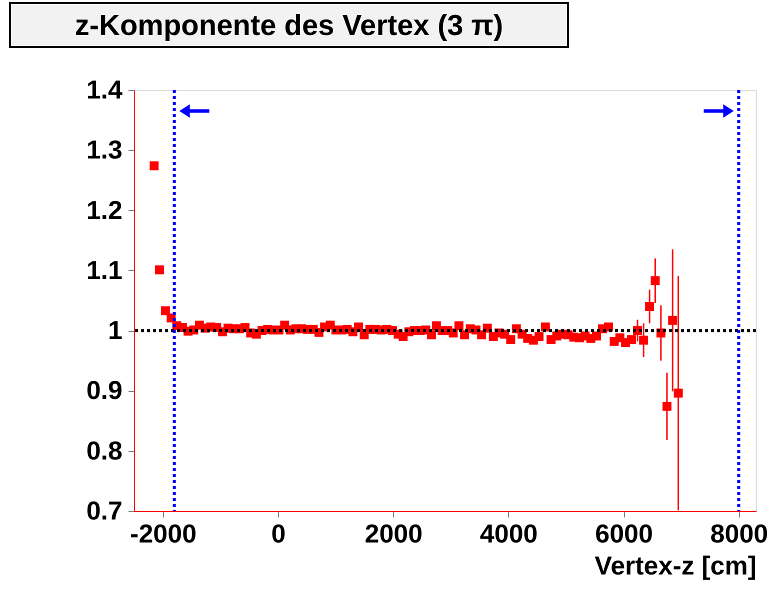 The image size is (779, 590). Describe the element at coordinates (289, 26) in the screenshot. I see `chart-title: z-Komponente des Vertex (3 π)` at that location.